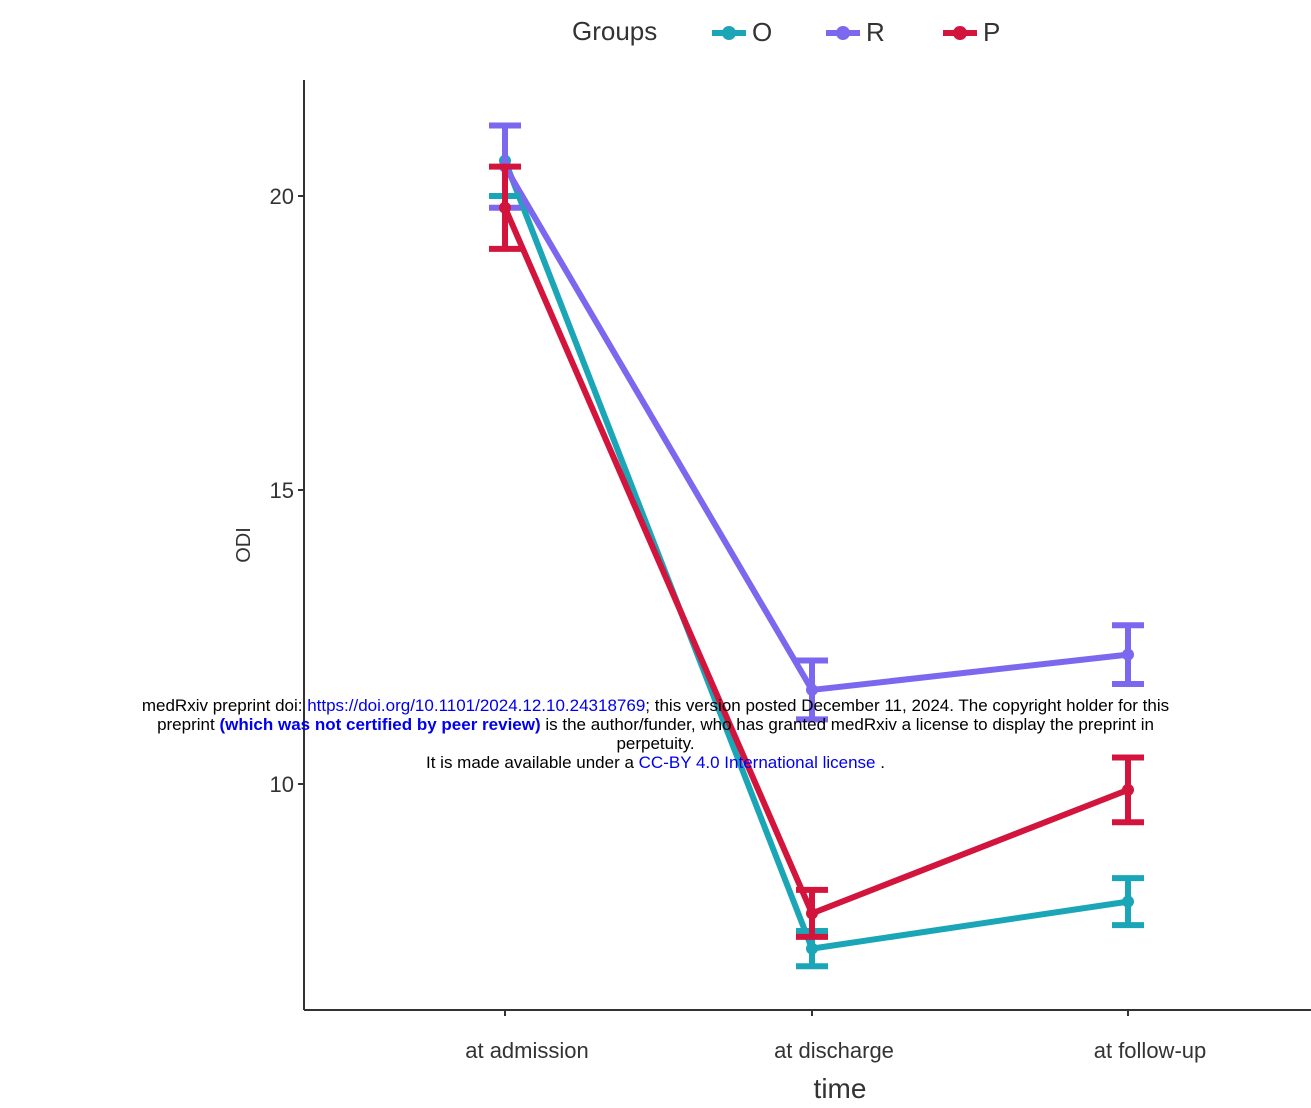 This screenshot has height=1108, width=1311. Describe the element at coordinates (244, 545) in the screenshot. I see `y-axis-label: ODI` at that location.